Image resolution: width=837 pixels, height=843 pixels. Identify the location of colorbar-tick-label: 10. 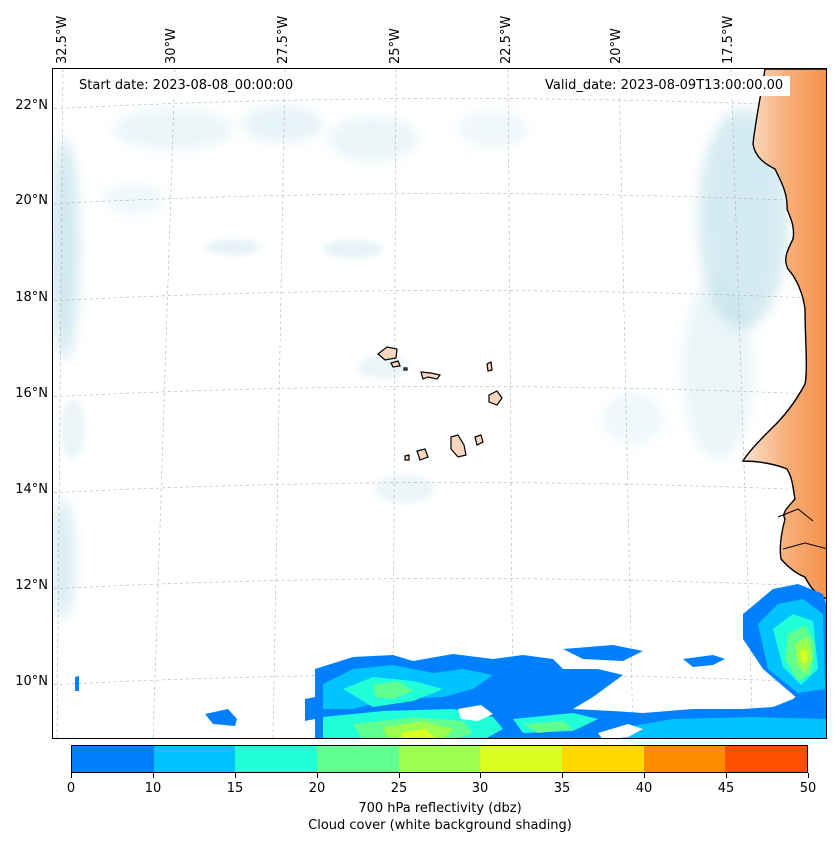
(153, 788).